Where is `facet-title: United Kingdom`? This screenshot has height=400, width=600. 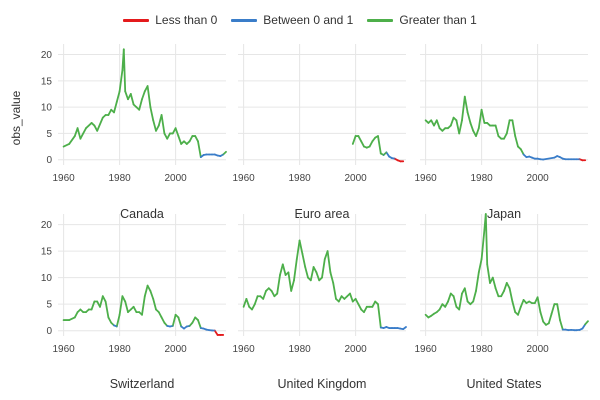 facet-title: United Kingdom is located at coordinates (322, 384).